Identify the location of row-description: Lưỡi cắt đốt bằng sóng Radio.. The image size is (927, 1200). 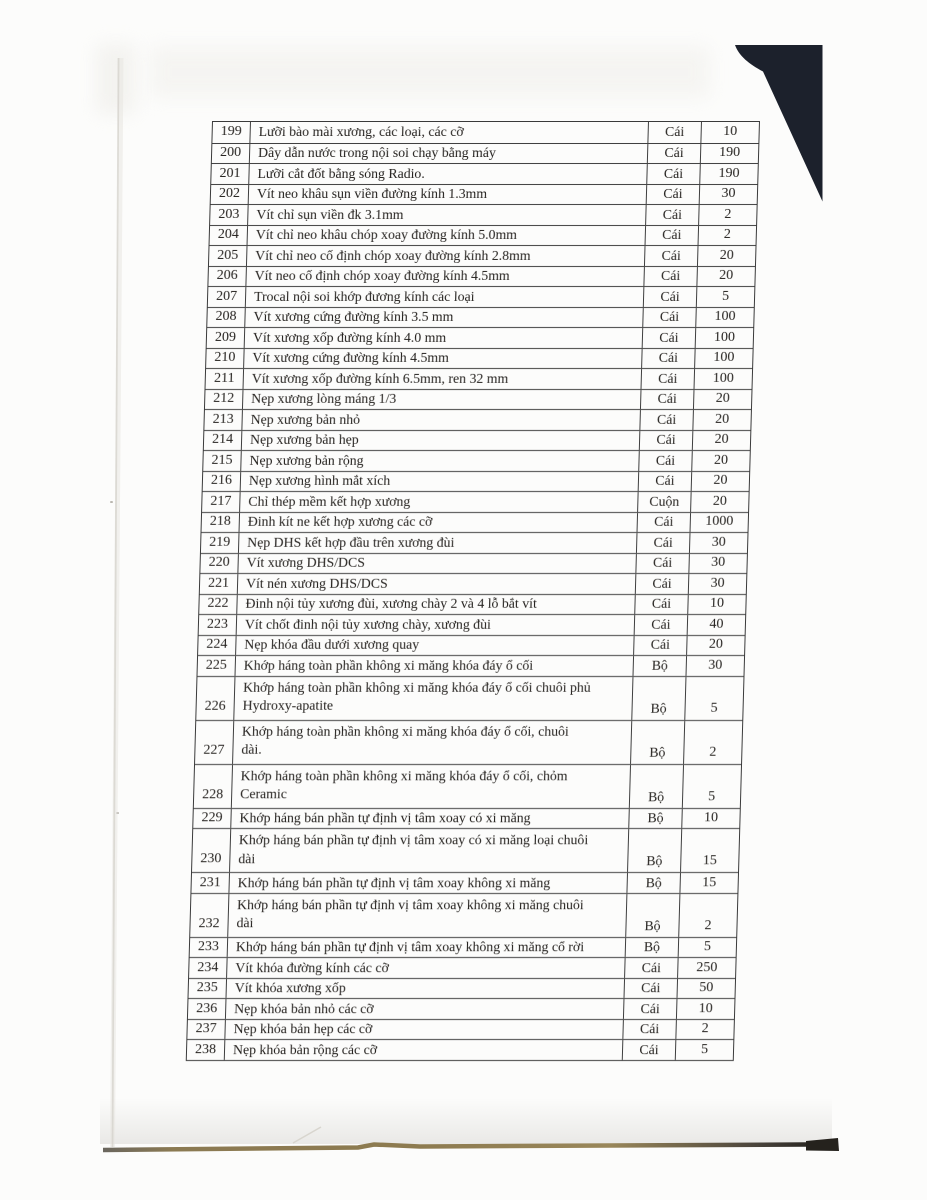
(448, 174).